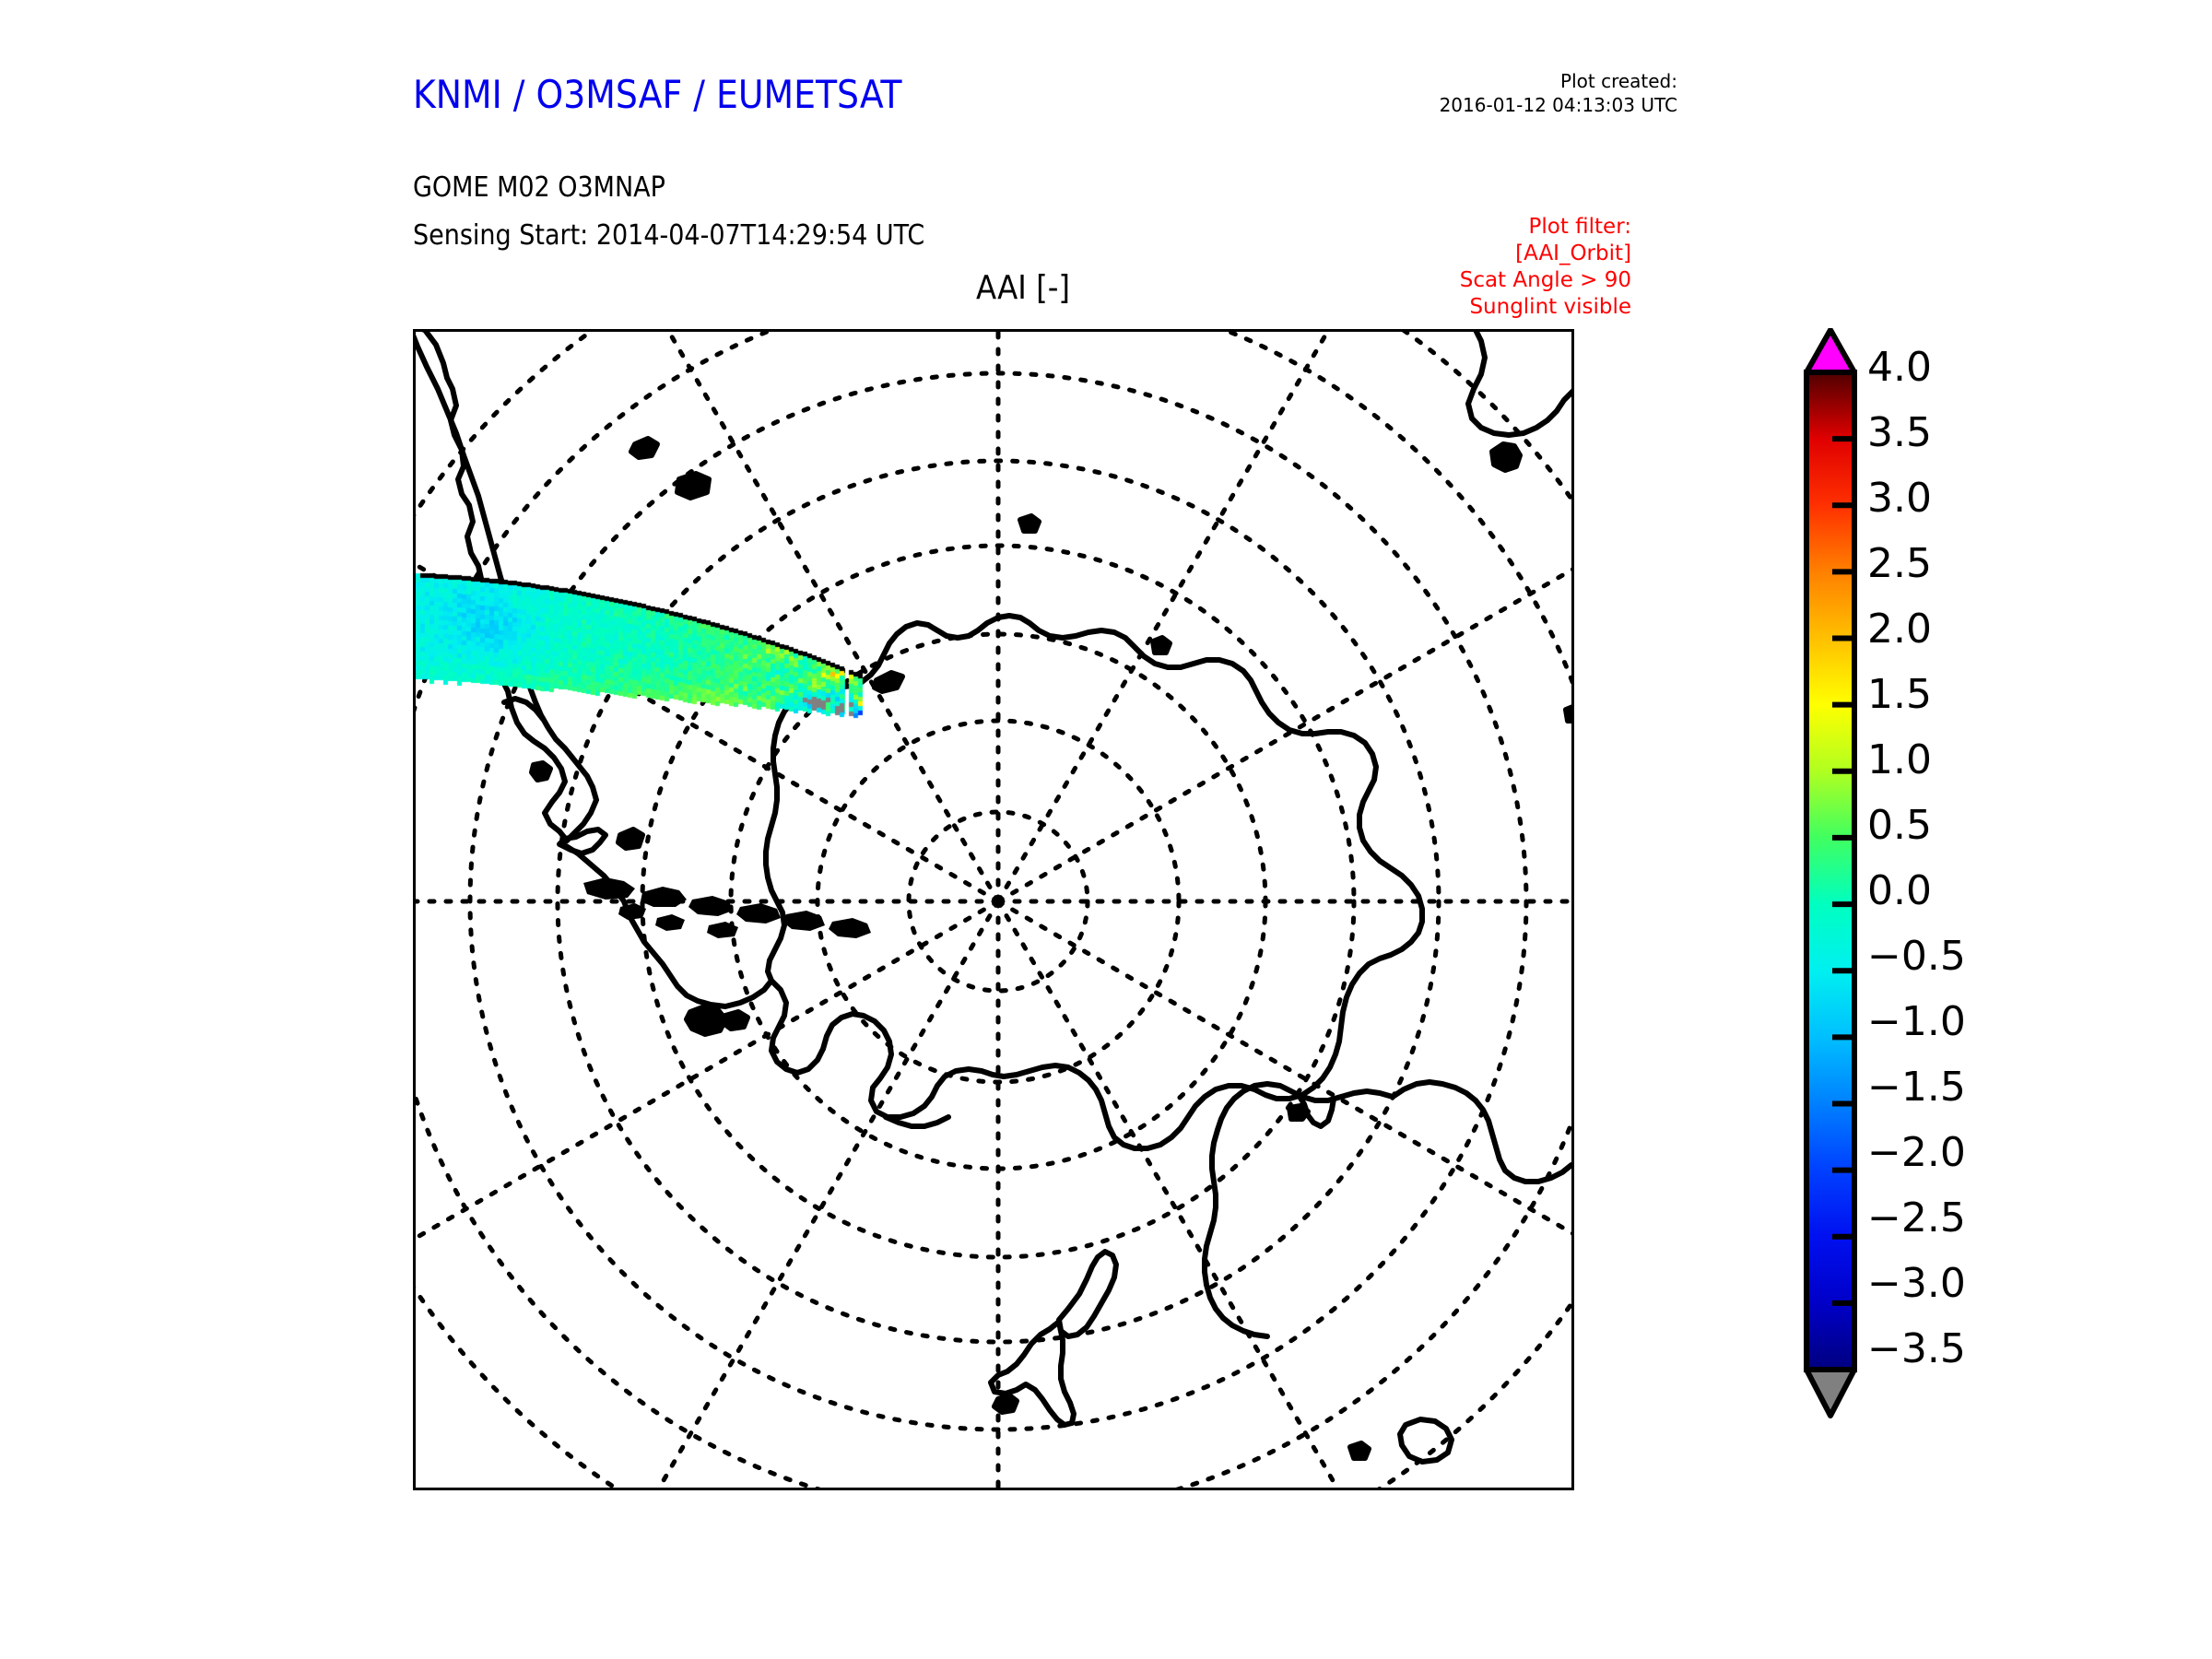  Describe the element at coordinates (1618, 81) in the screenshot. I see `plot-created-label: Plot created:` at that location.